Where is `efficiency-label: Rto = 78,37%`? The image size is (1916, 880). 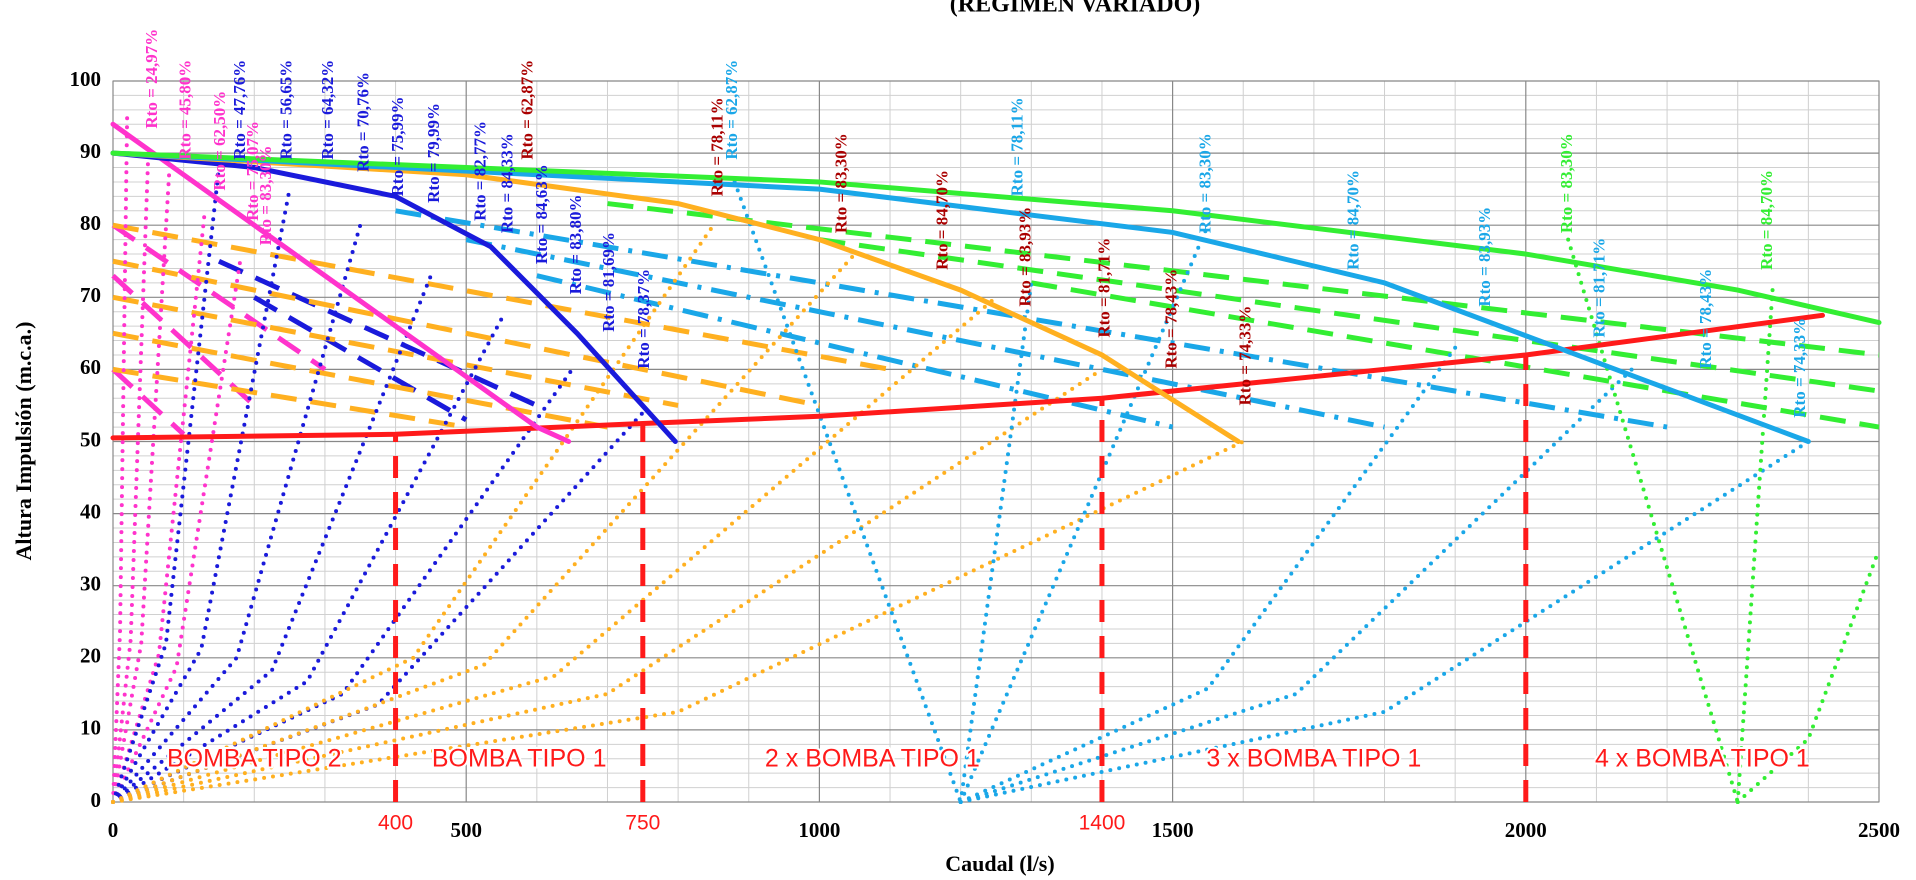
efficiency-label: Rto = 78,37% is located at coordinates (643, 319).